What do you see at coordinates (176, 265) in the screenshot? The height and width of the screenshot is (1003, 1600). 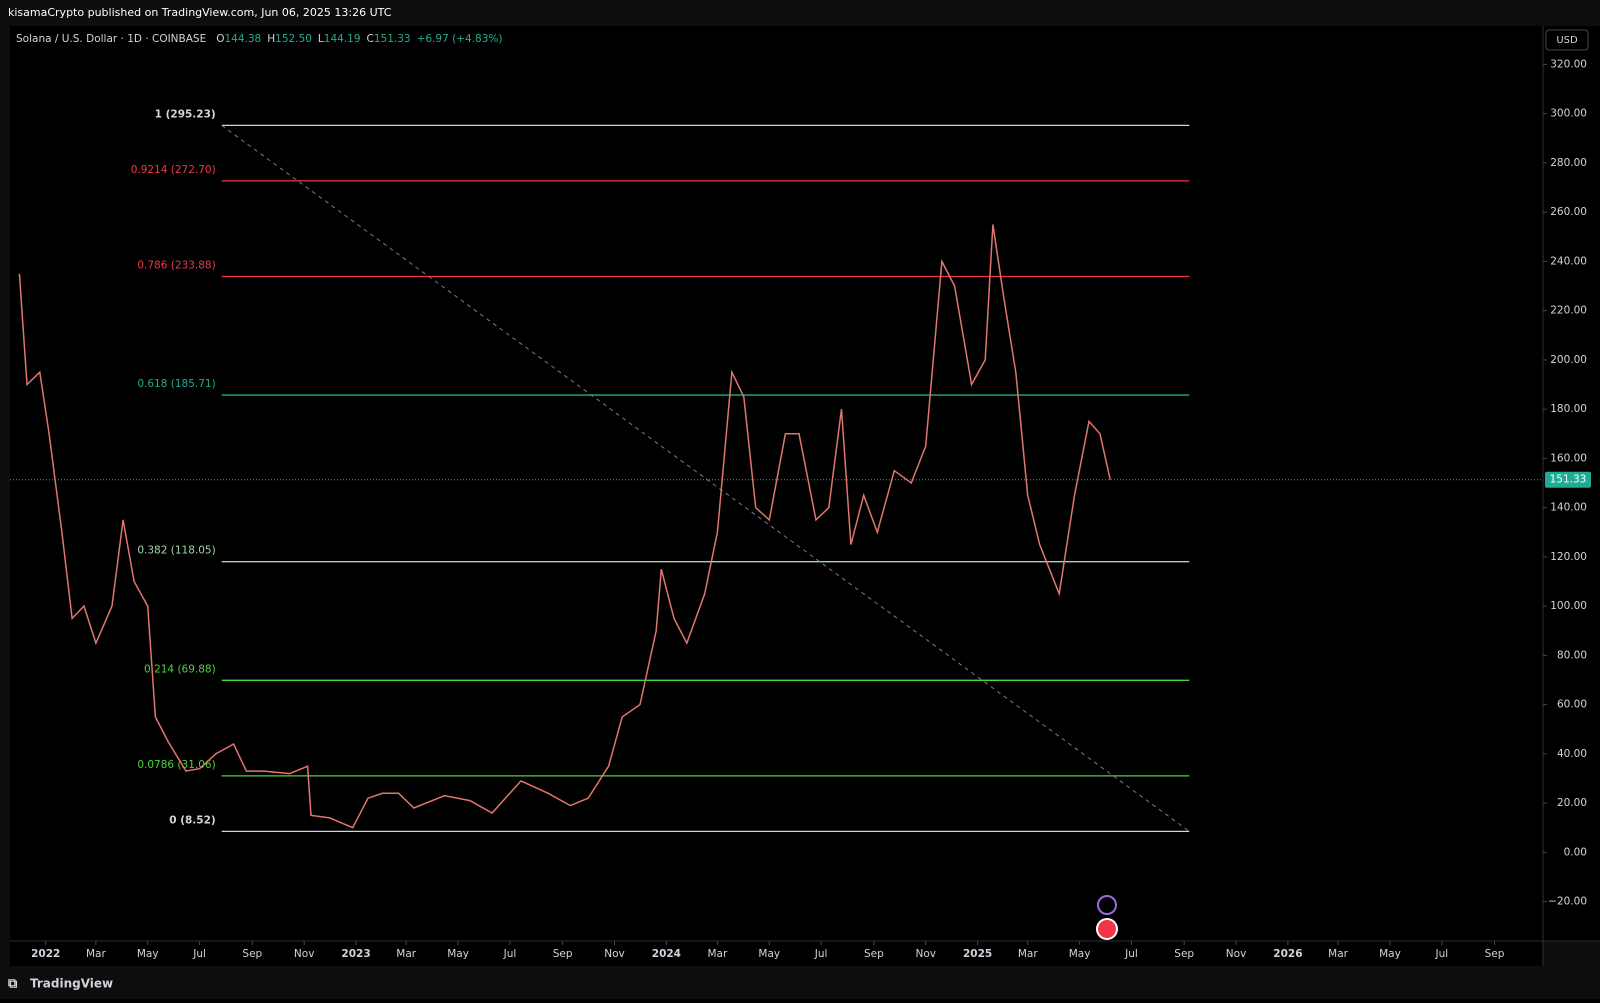 I see `fib-label: 0.786 (233.88)` at bounding box center [176, 265].